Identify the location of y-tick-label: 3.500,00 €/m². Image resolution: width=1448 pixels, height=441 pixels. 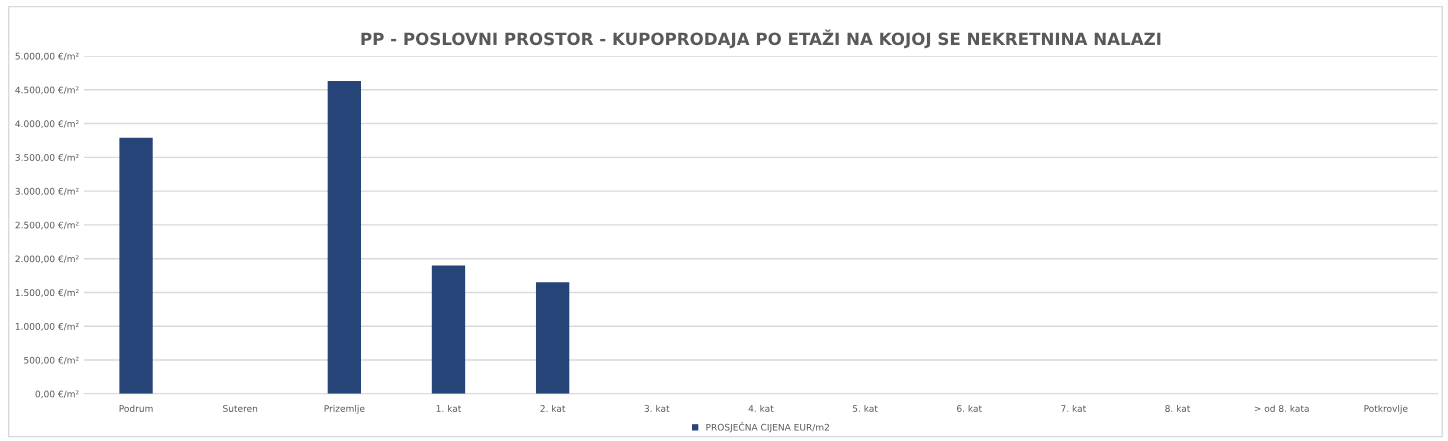
(47, 158).